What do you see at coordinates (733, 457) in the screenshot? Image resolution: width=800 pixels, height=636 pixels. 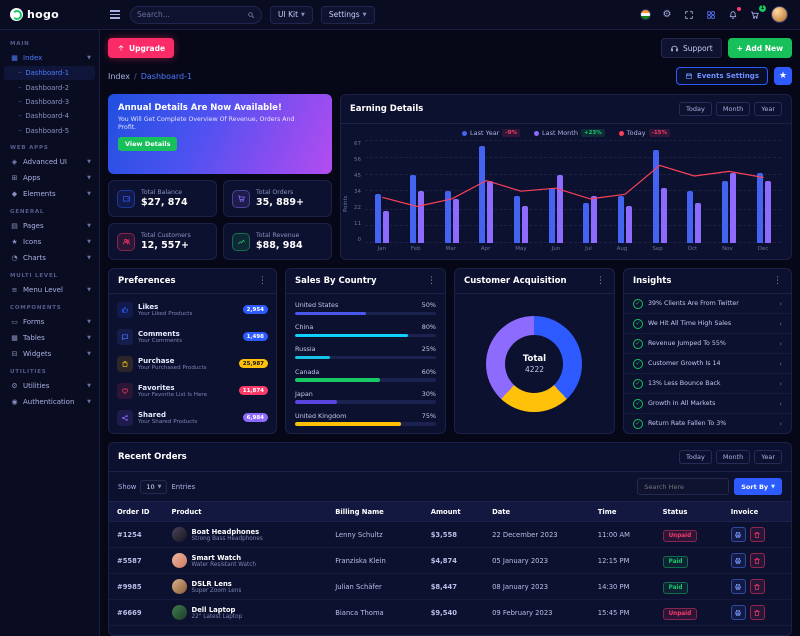 I see `orders-range-month-button: Month` at bounding box center [733, 457].